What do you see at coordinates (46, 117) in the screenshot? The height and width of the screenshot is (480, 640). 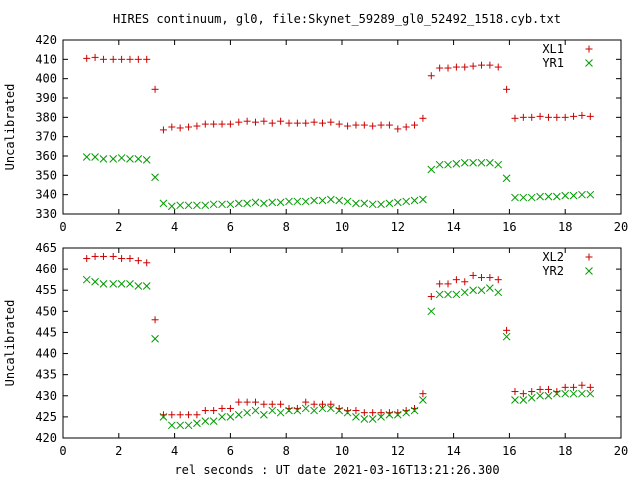 I see `top-y-tick-label: 380` at bounding box center [46, 117].